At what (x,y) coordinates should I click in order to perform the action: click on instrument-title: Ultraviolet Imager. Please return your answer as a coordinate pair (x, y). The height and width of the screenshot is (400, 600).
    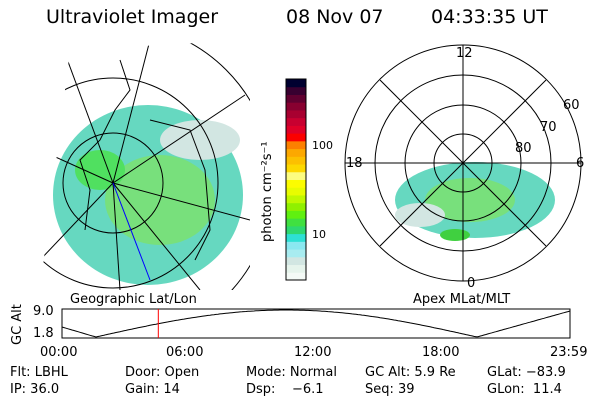
    Looking at the image, I should click on (132, 17).